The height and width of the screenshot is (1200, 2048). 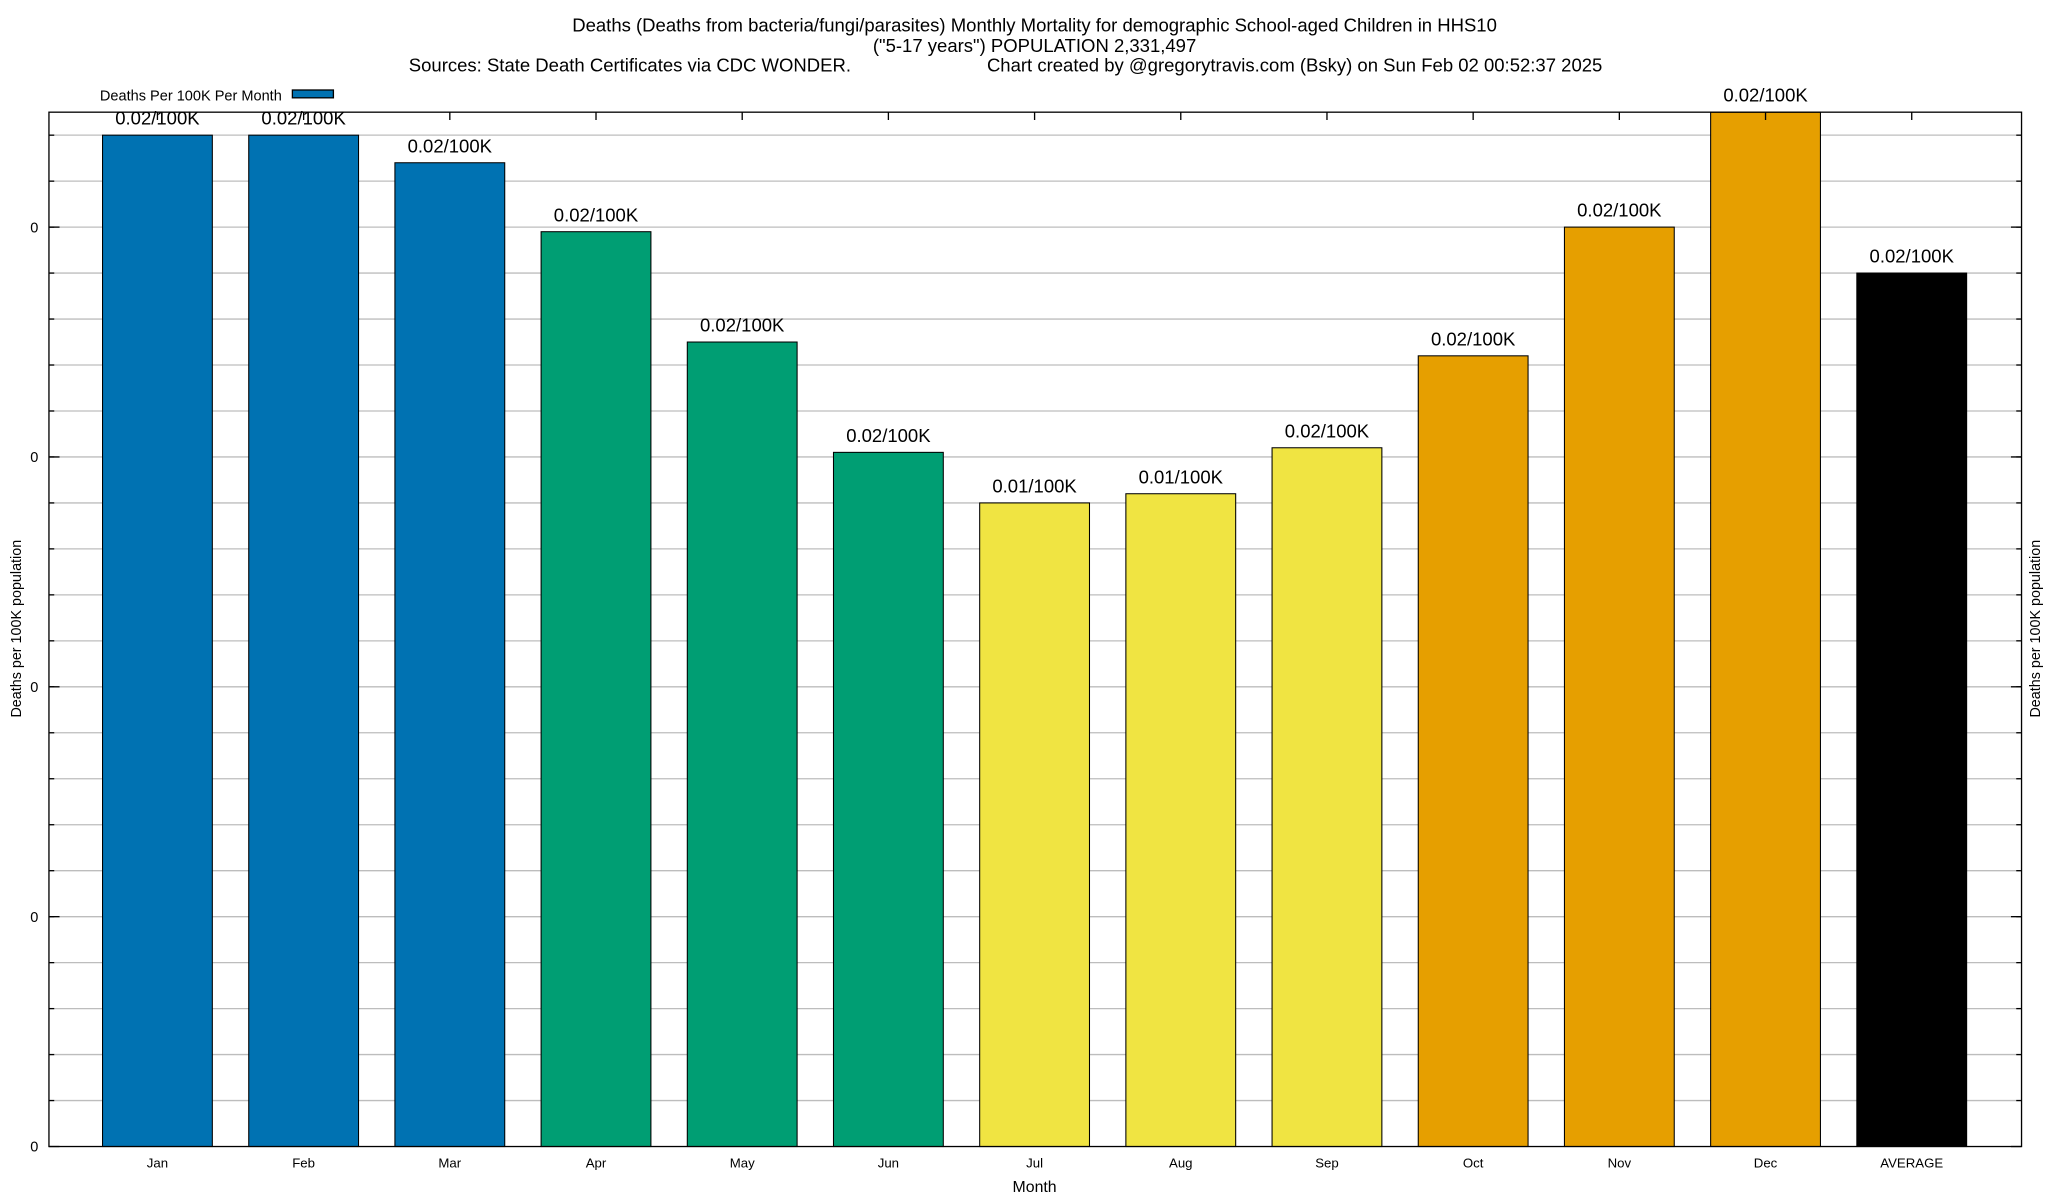 What do you see at coordinates (1912, 710) in the screenshot?
I see `bar-average` at bounding box center [1912, 710].